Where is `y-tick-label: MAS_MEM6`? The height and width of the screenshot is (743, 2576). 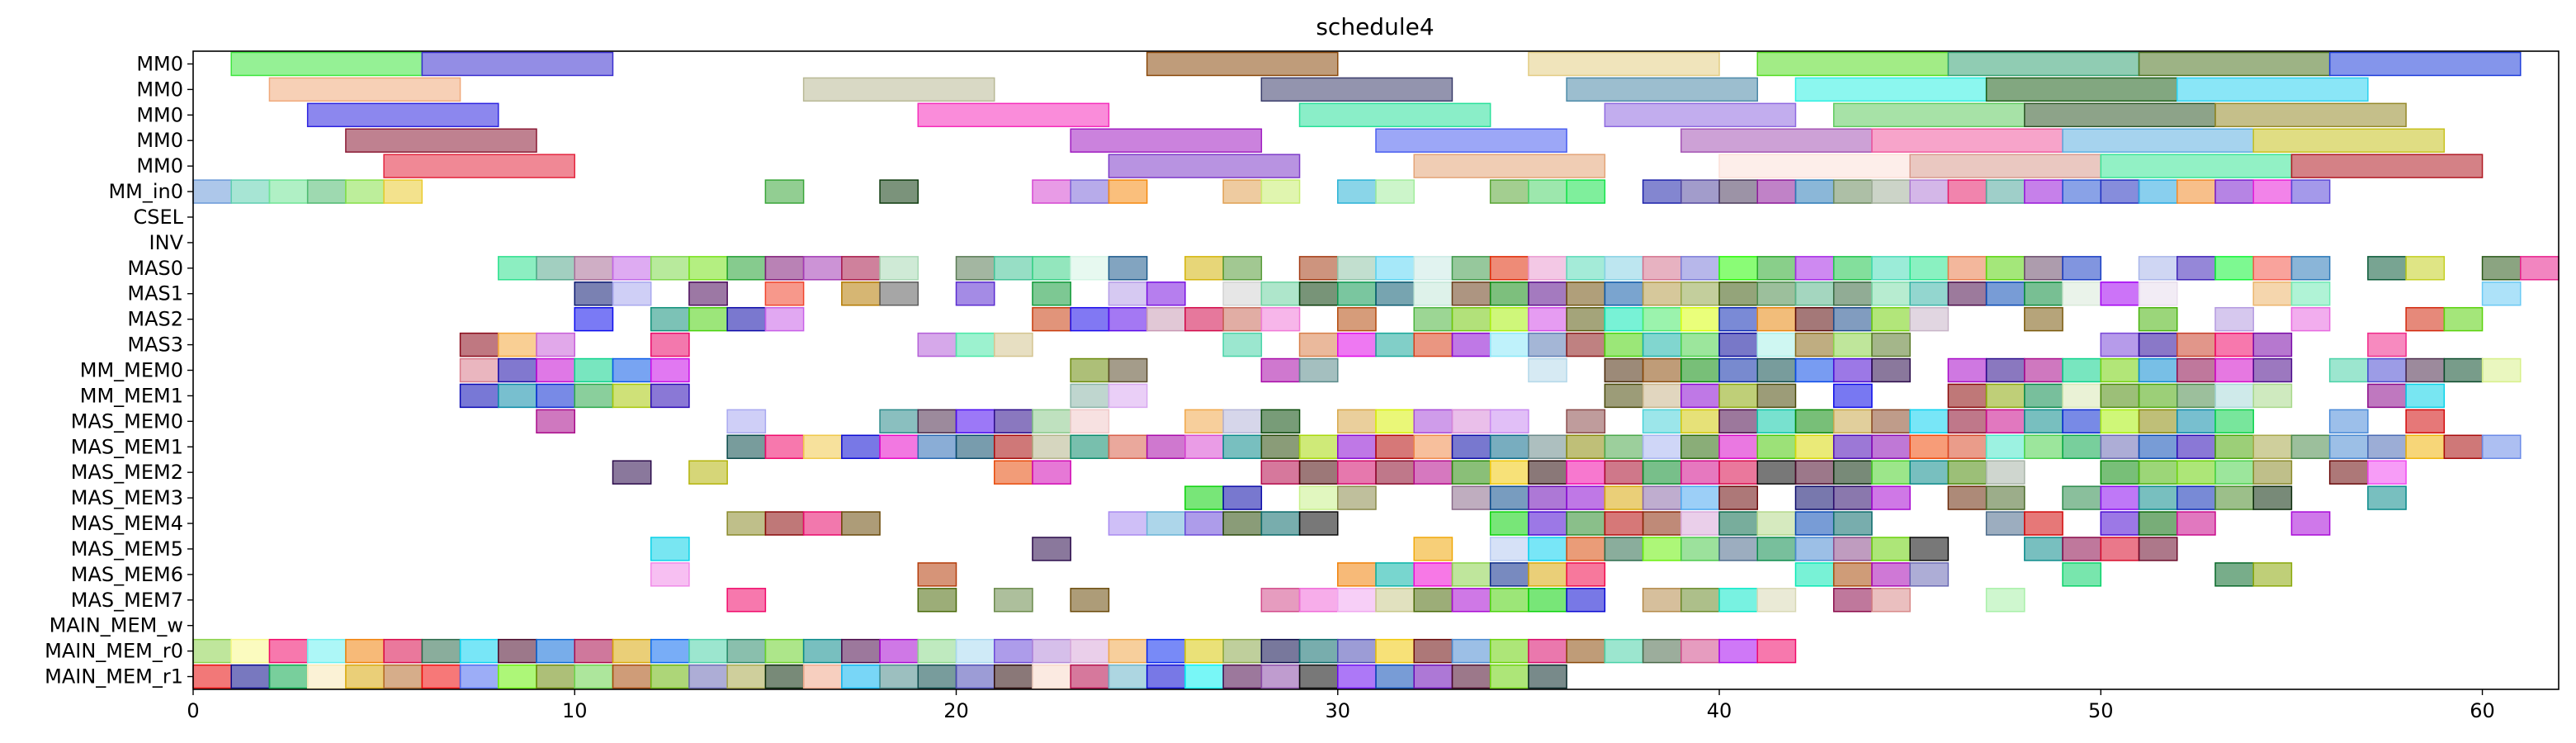
y-tick-label: MAS_MEM6 is located at coordinates (127, 575).